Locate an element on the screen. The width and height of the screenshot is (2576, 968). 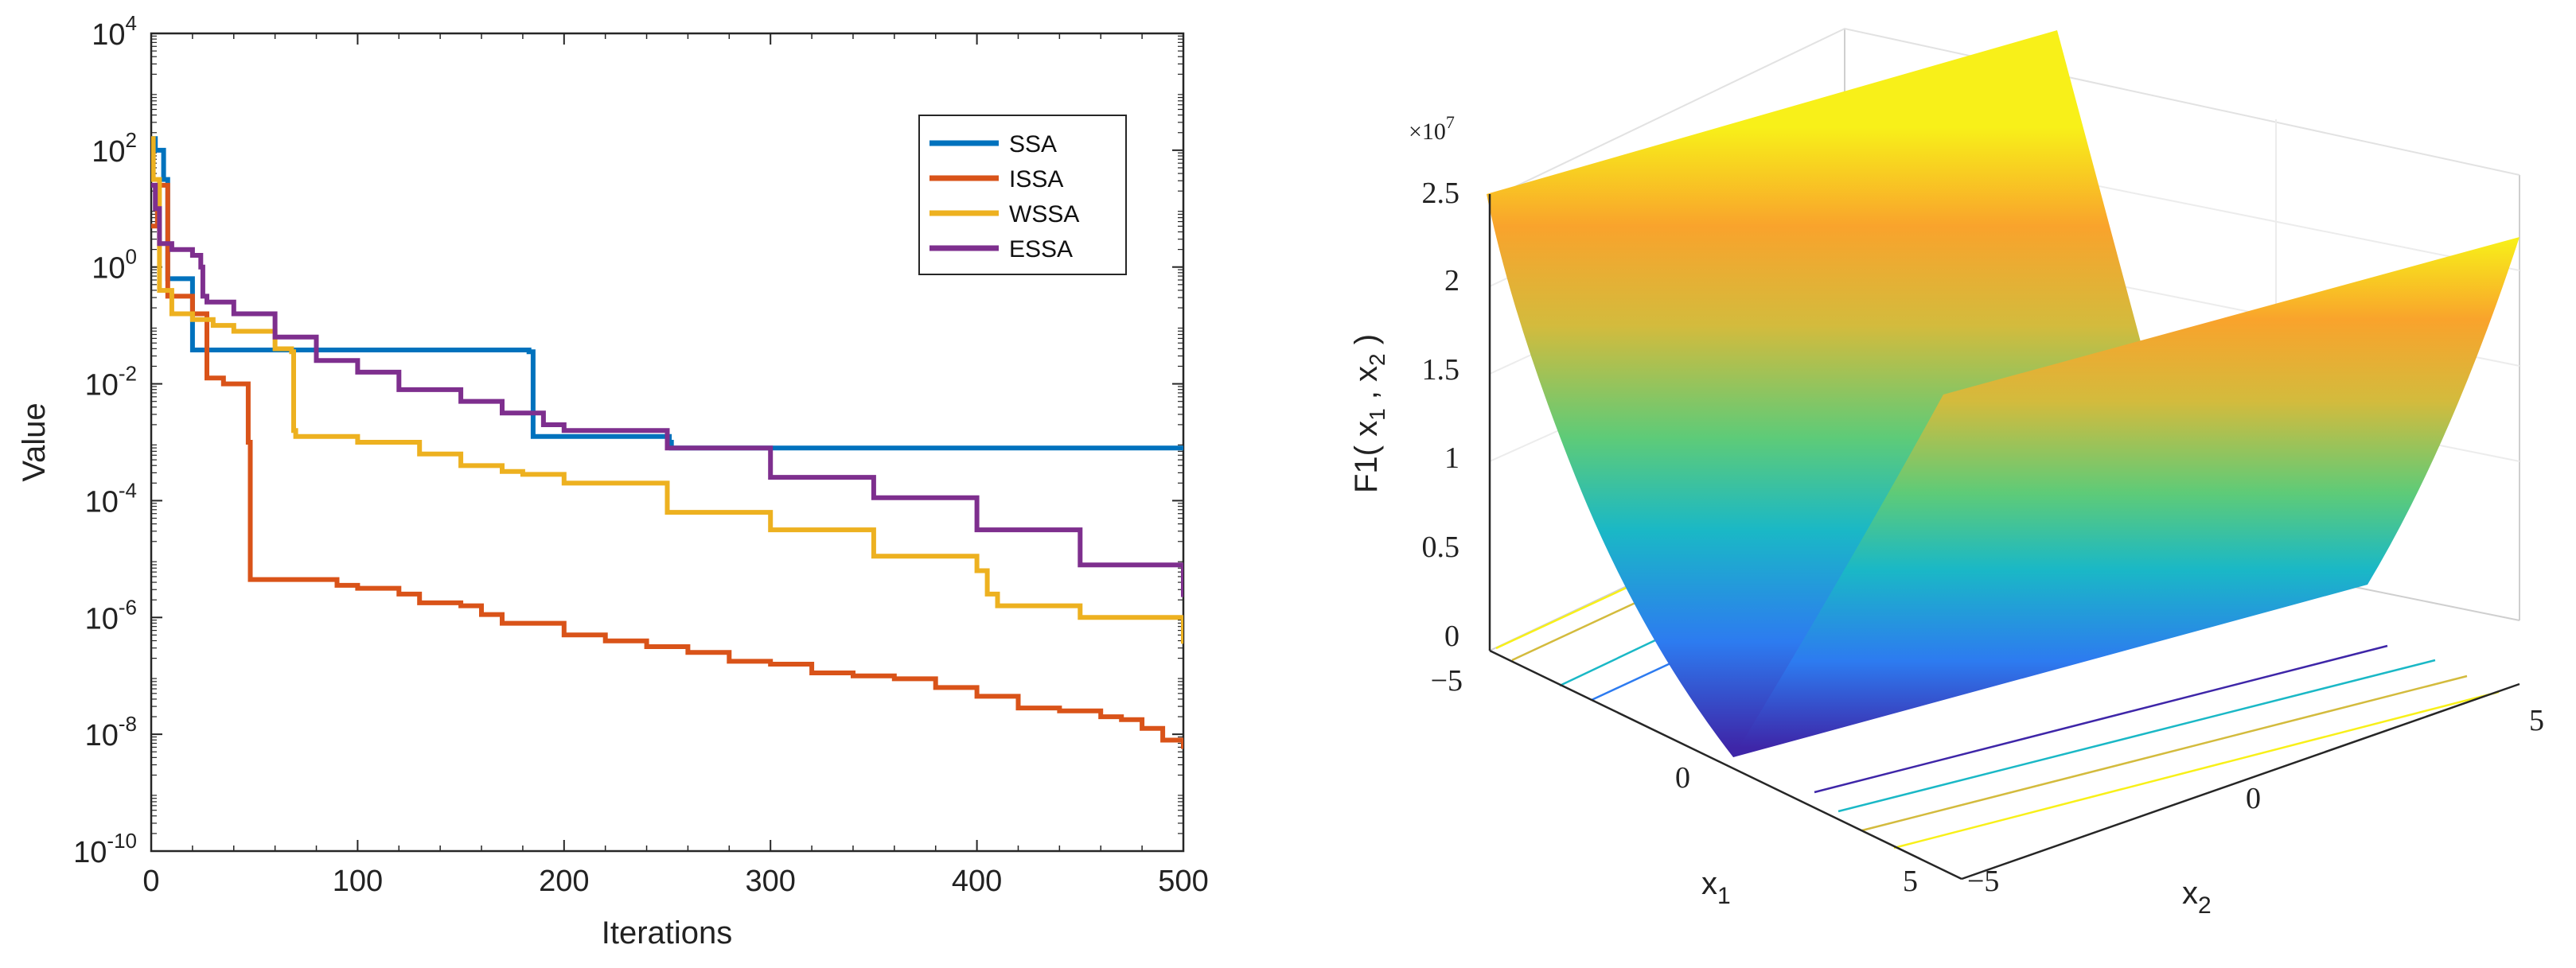
y-tick-label: 10² is located at coordinates (114, 148).